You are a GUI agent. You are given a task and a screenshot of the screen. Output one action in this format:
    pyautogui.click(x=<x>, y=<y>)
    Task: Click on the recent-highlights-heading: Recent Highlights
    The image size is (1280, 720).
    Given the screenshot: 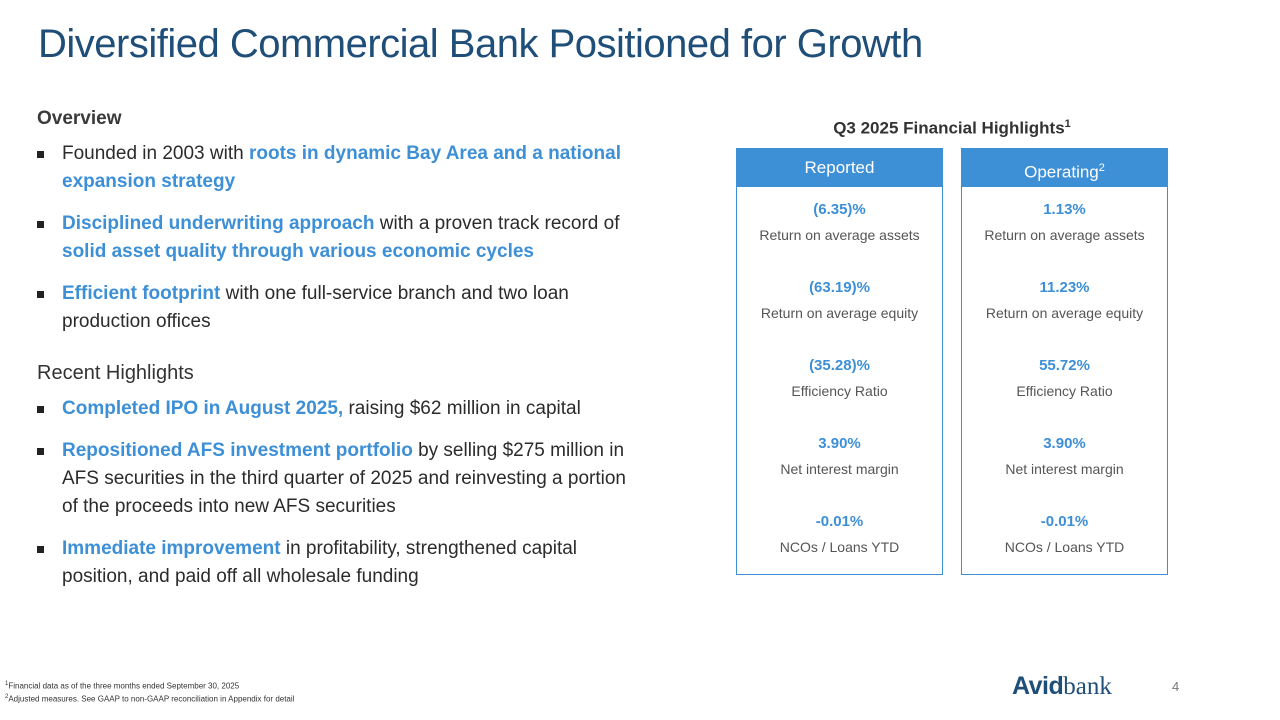 What is the action you would take?
    pyautogui.click(x=115, y=373)
    